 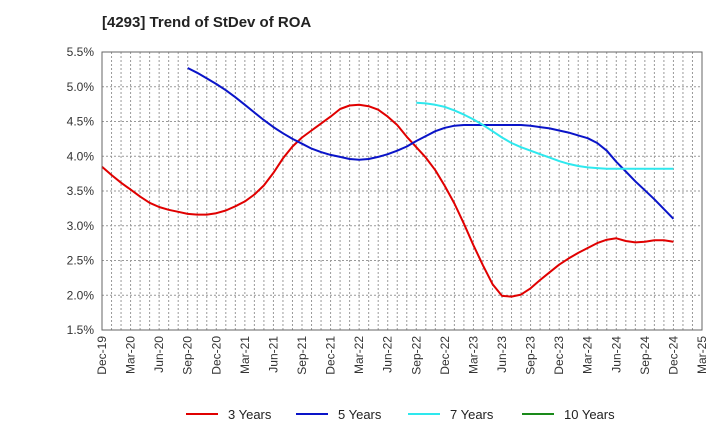 I want to click on x-tick-label: Sep-20, so click(x=188, y=355).